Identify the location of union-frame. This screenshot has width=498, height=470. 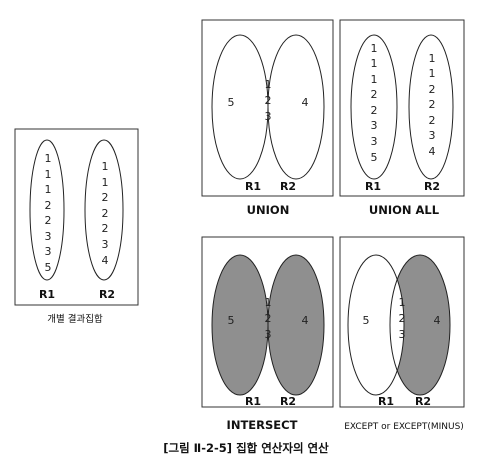
(267, 108).